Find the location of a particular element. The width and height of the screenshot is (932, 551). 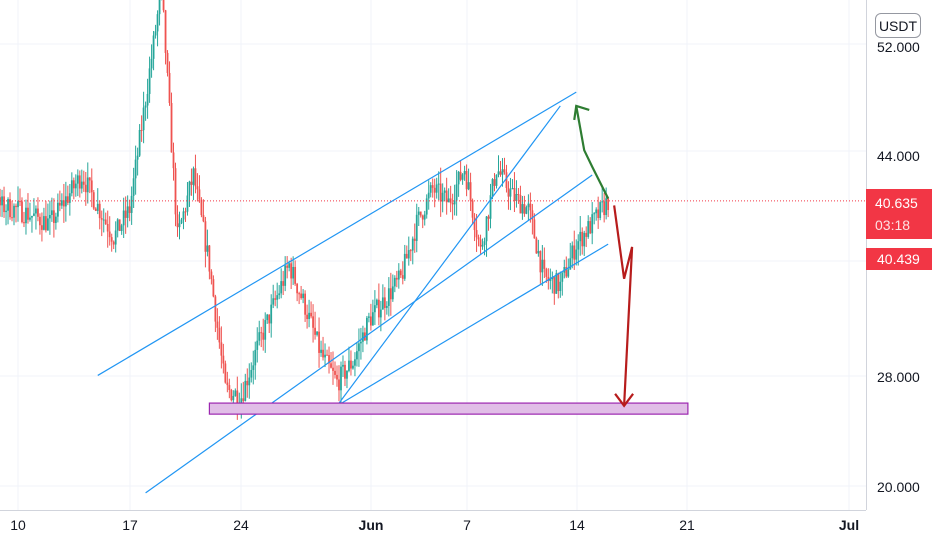

projection-arrow-down is located at coordinates (623, 305).